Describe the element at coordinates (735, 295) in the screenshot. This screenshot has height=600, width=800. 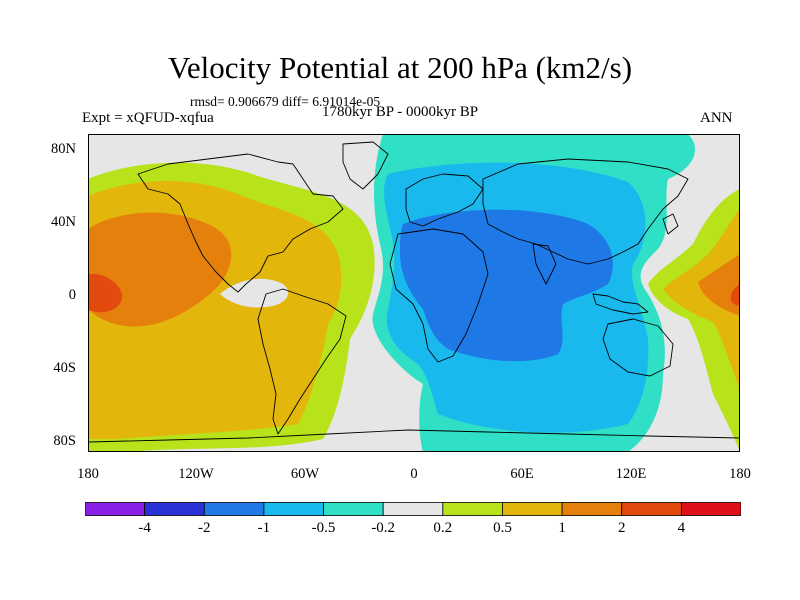
I see `positive-max-region-east` at that location.